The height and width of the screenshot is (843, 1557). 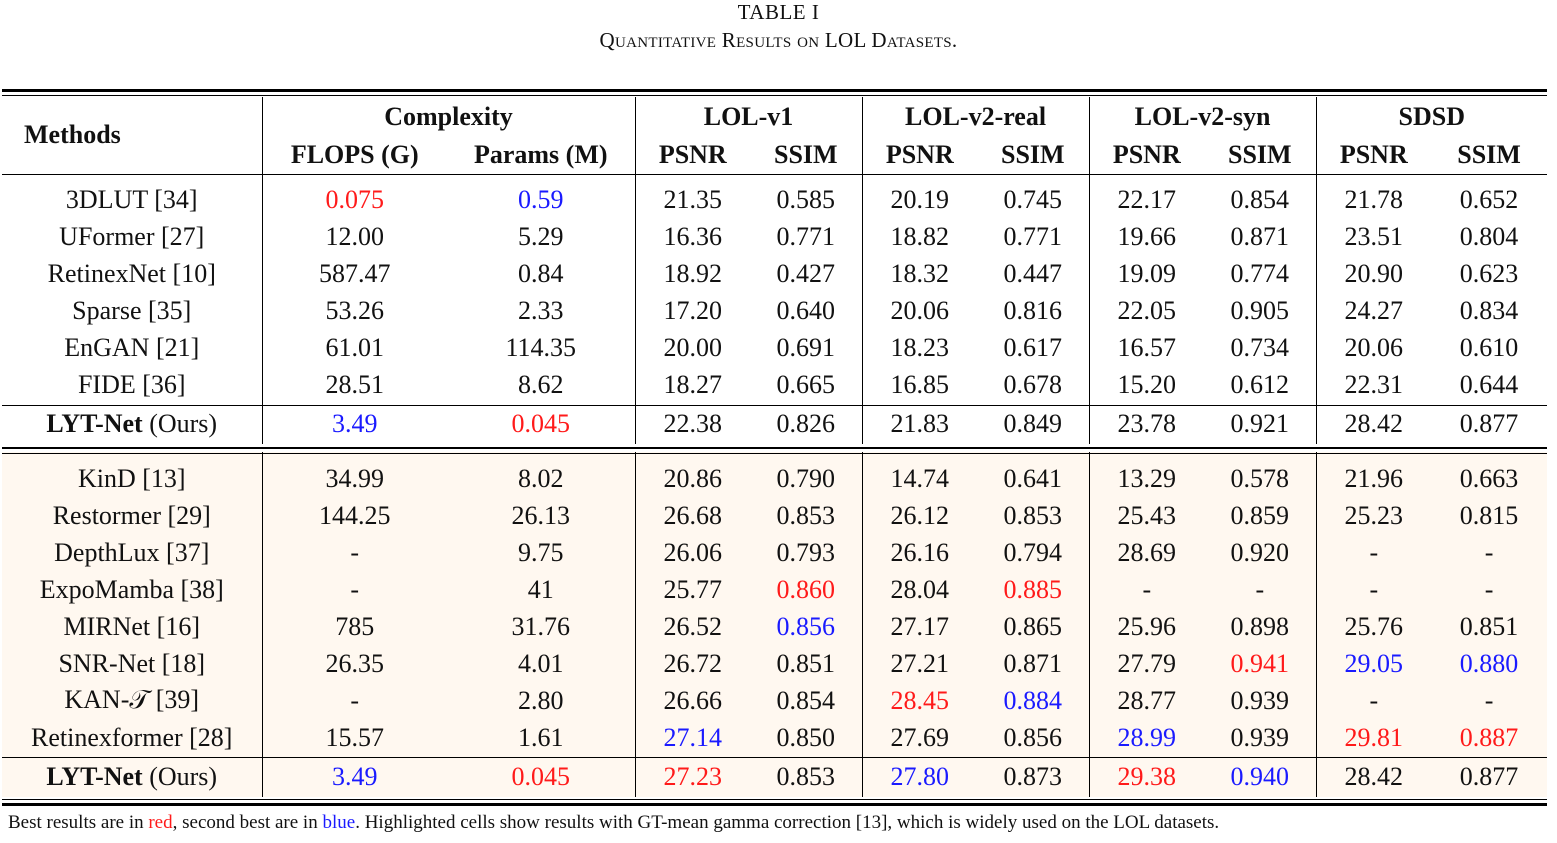 What do you see at coordinates (692, 310) in the screenshot?
I see `value-cell: 17.20` at bounding box center [692, 310].